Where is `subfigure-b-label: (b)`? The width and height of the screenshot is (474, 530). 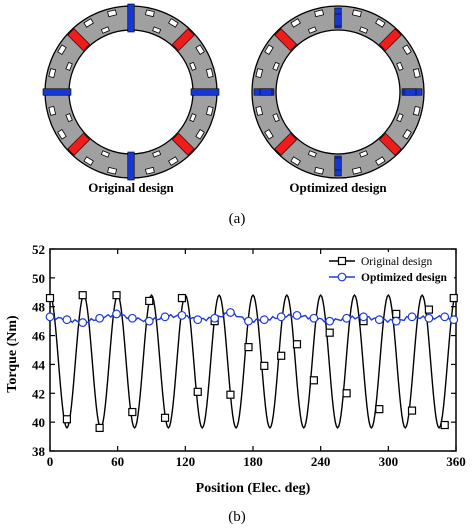
subfigure-b-label: (b) is located at coordinates (237, 517).